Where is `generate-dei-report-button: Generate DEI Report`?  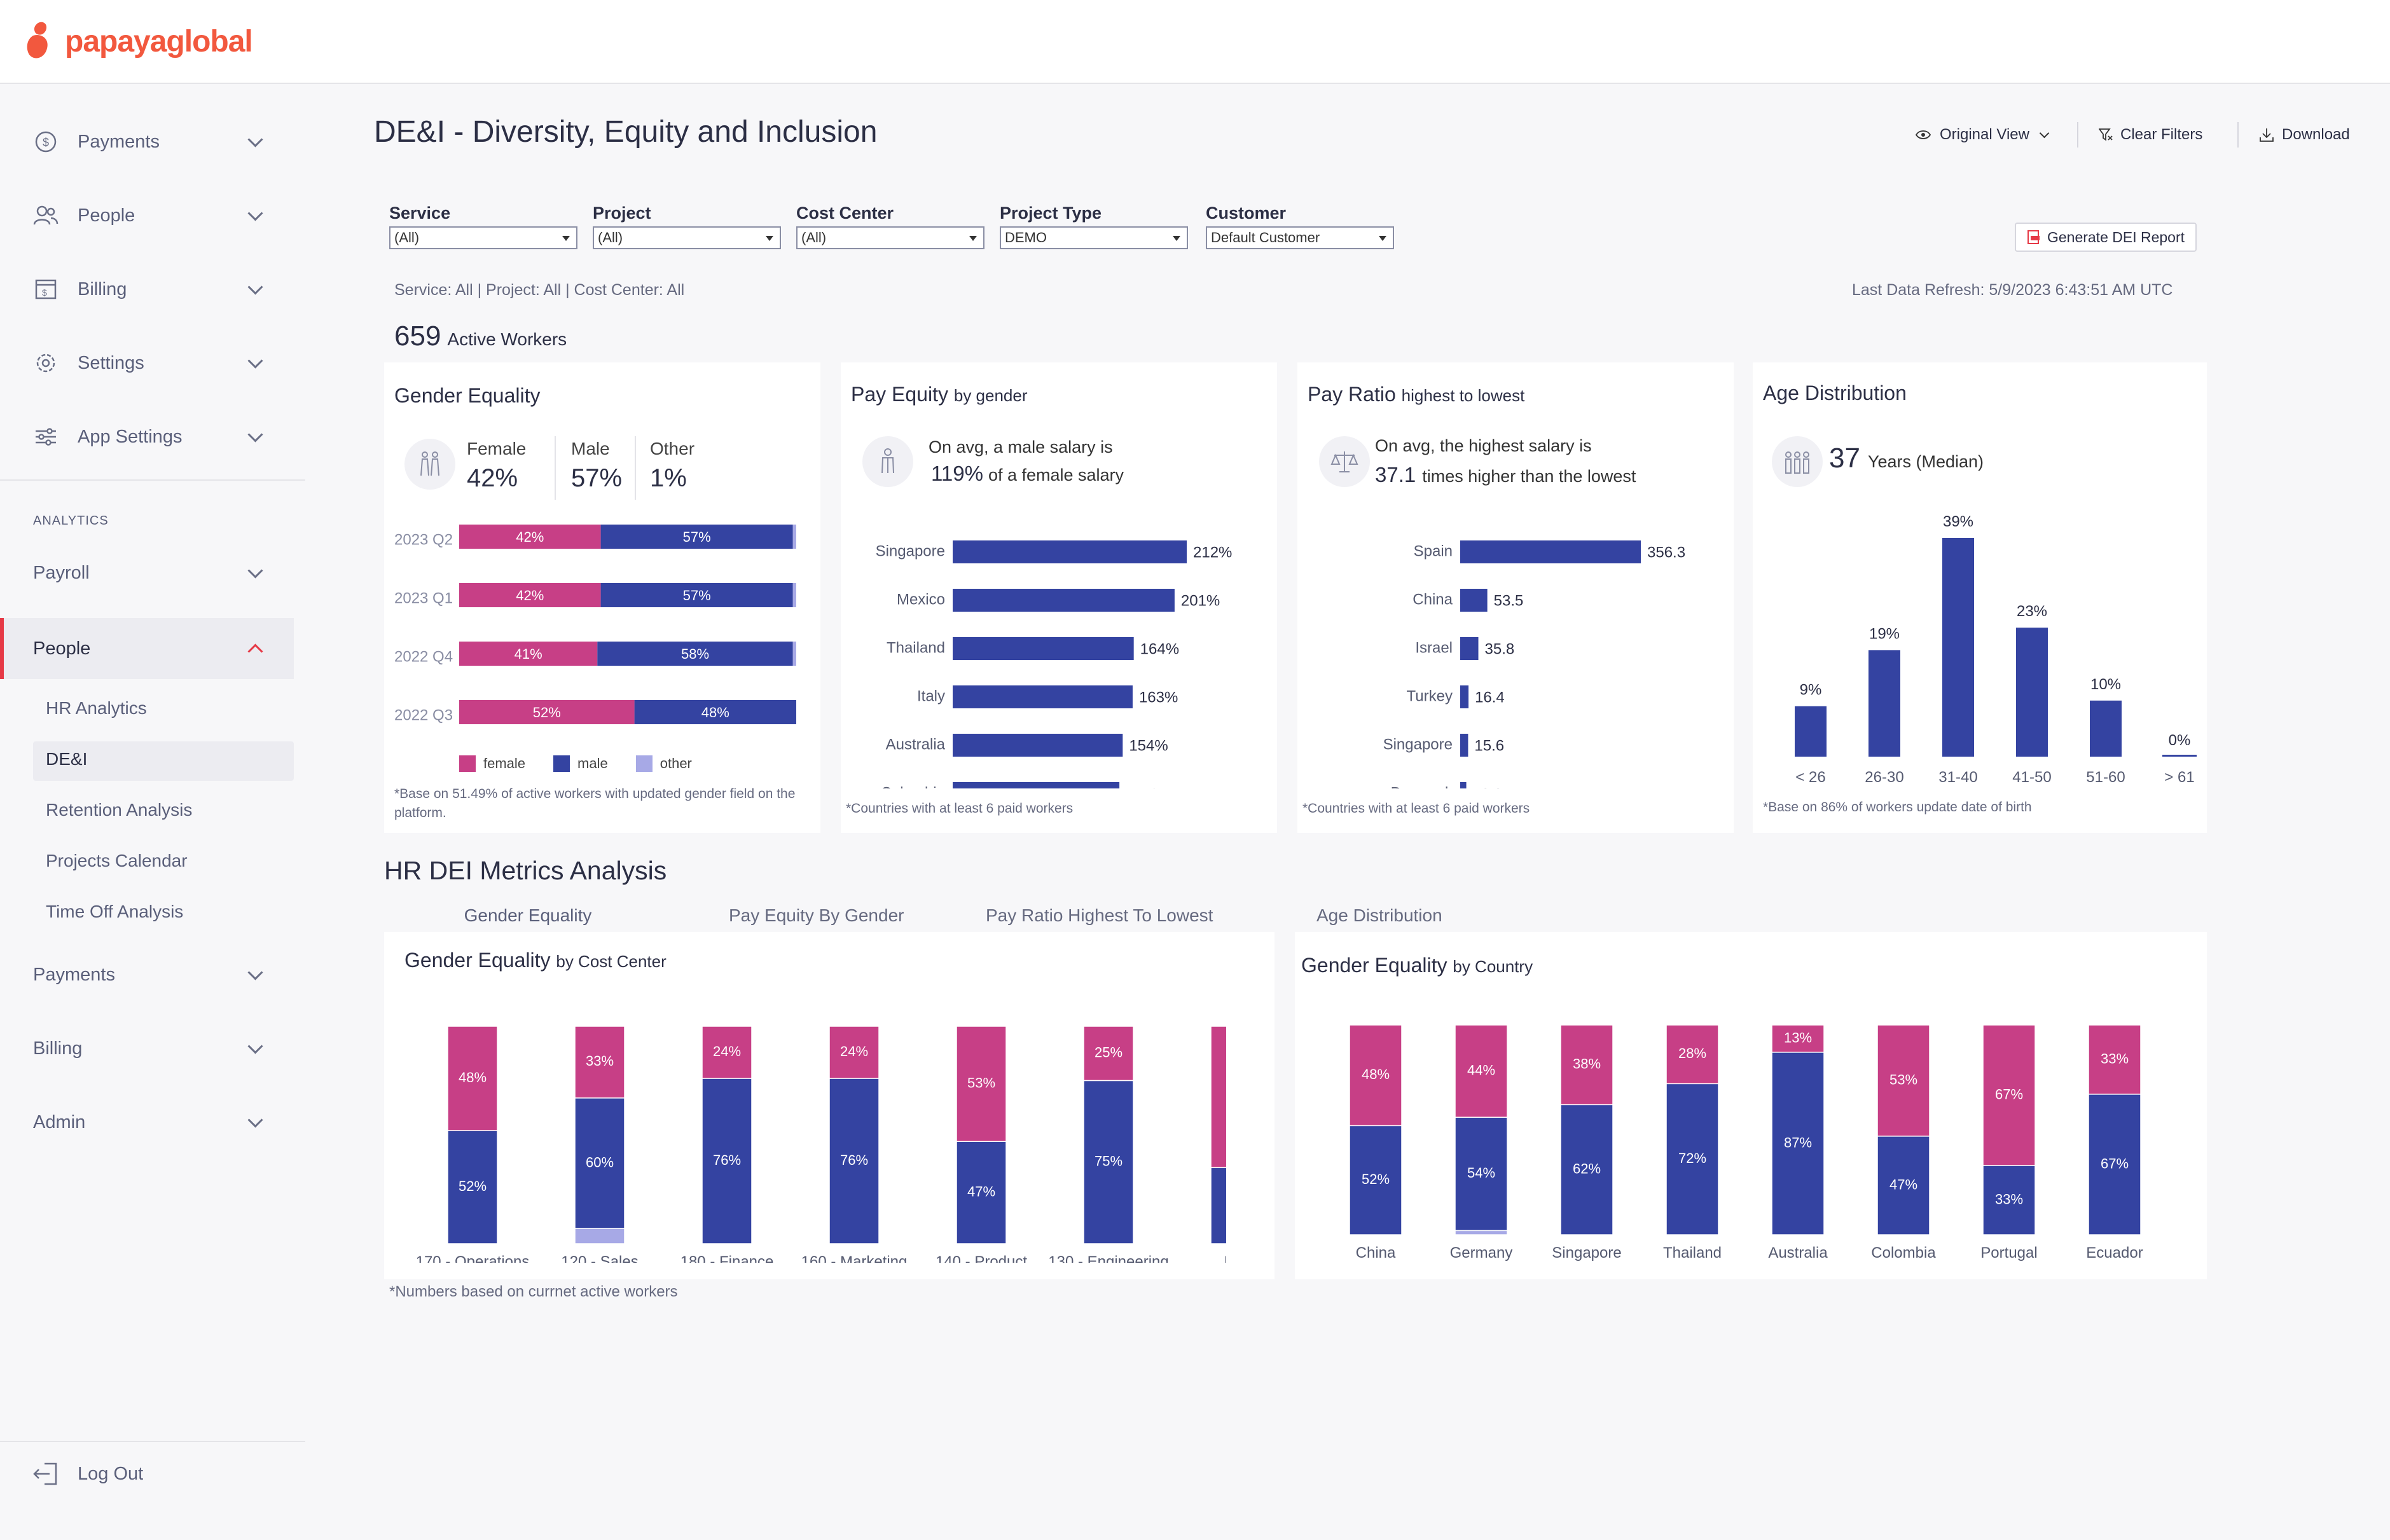 generate-dei-report-button: Generate DEI Report is located at coordinates (2106, 237).